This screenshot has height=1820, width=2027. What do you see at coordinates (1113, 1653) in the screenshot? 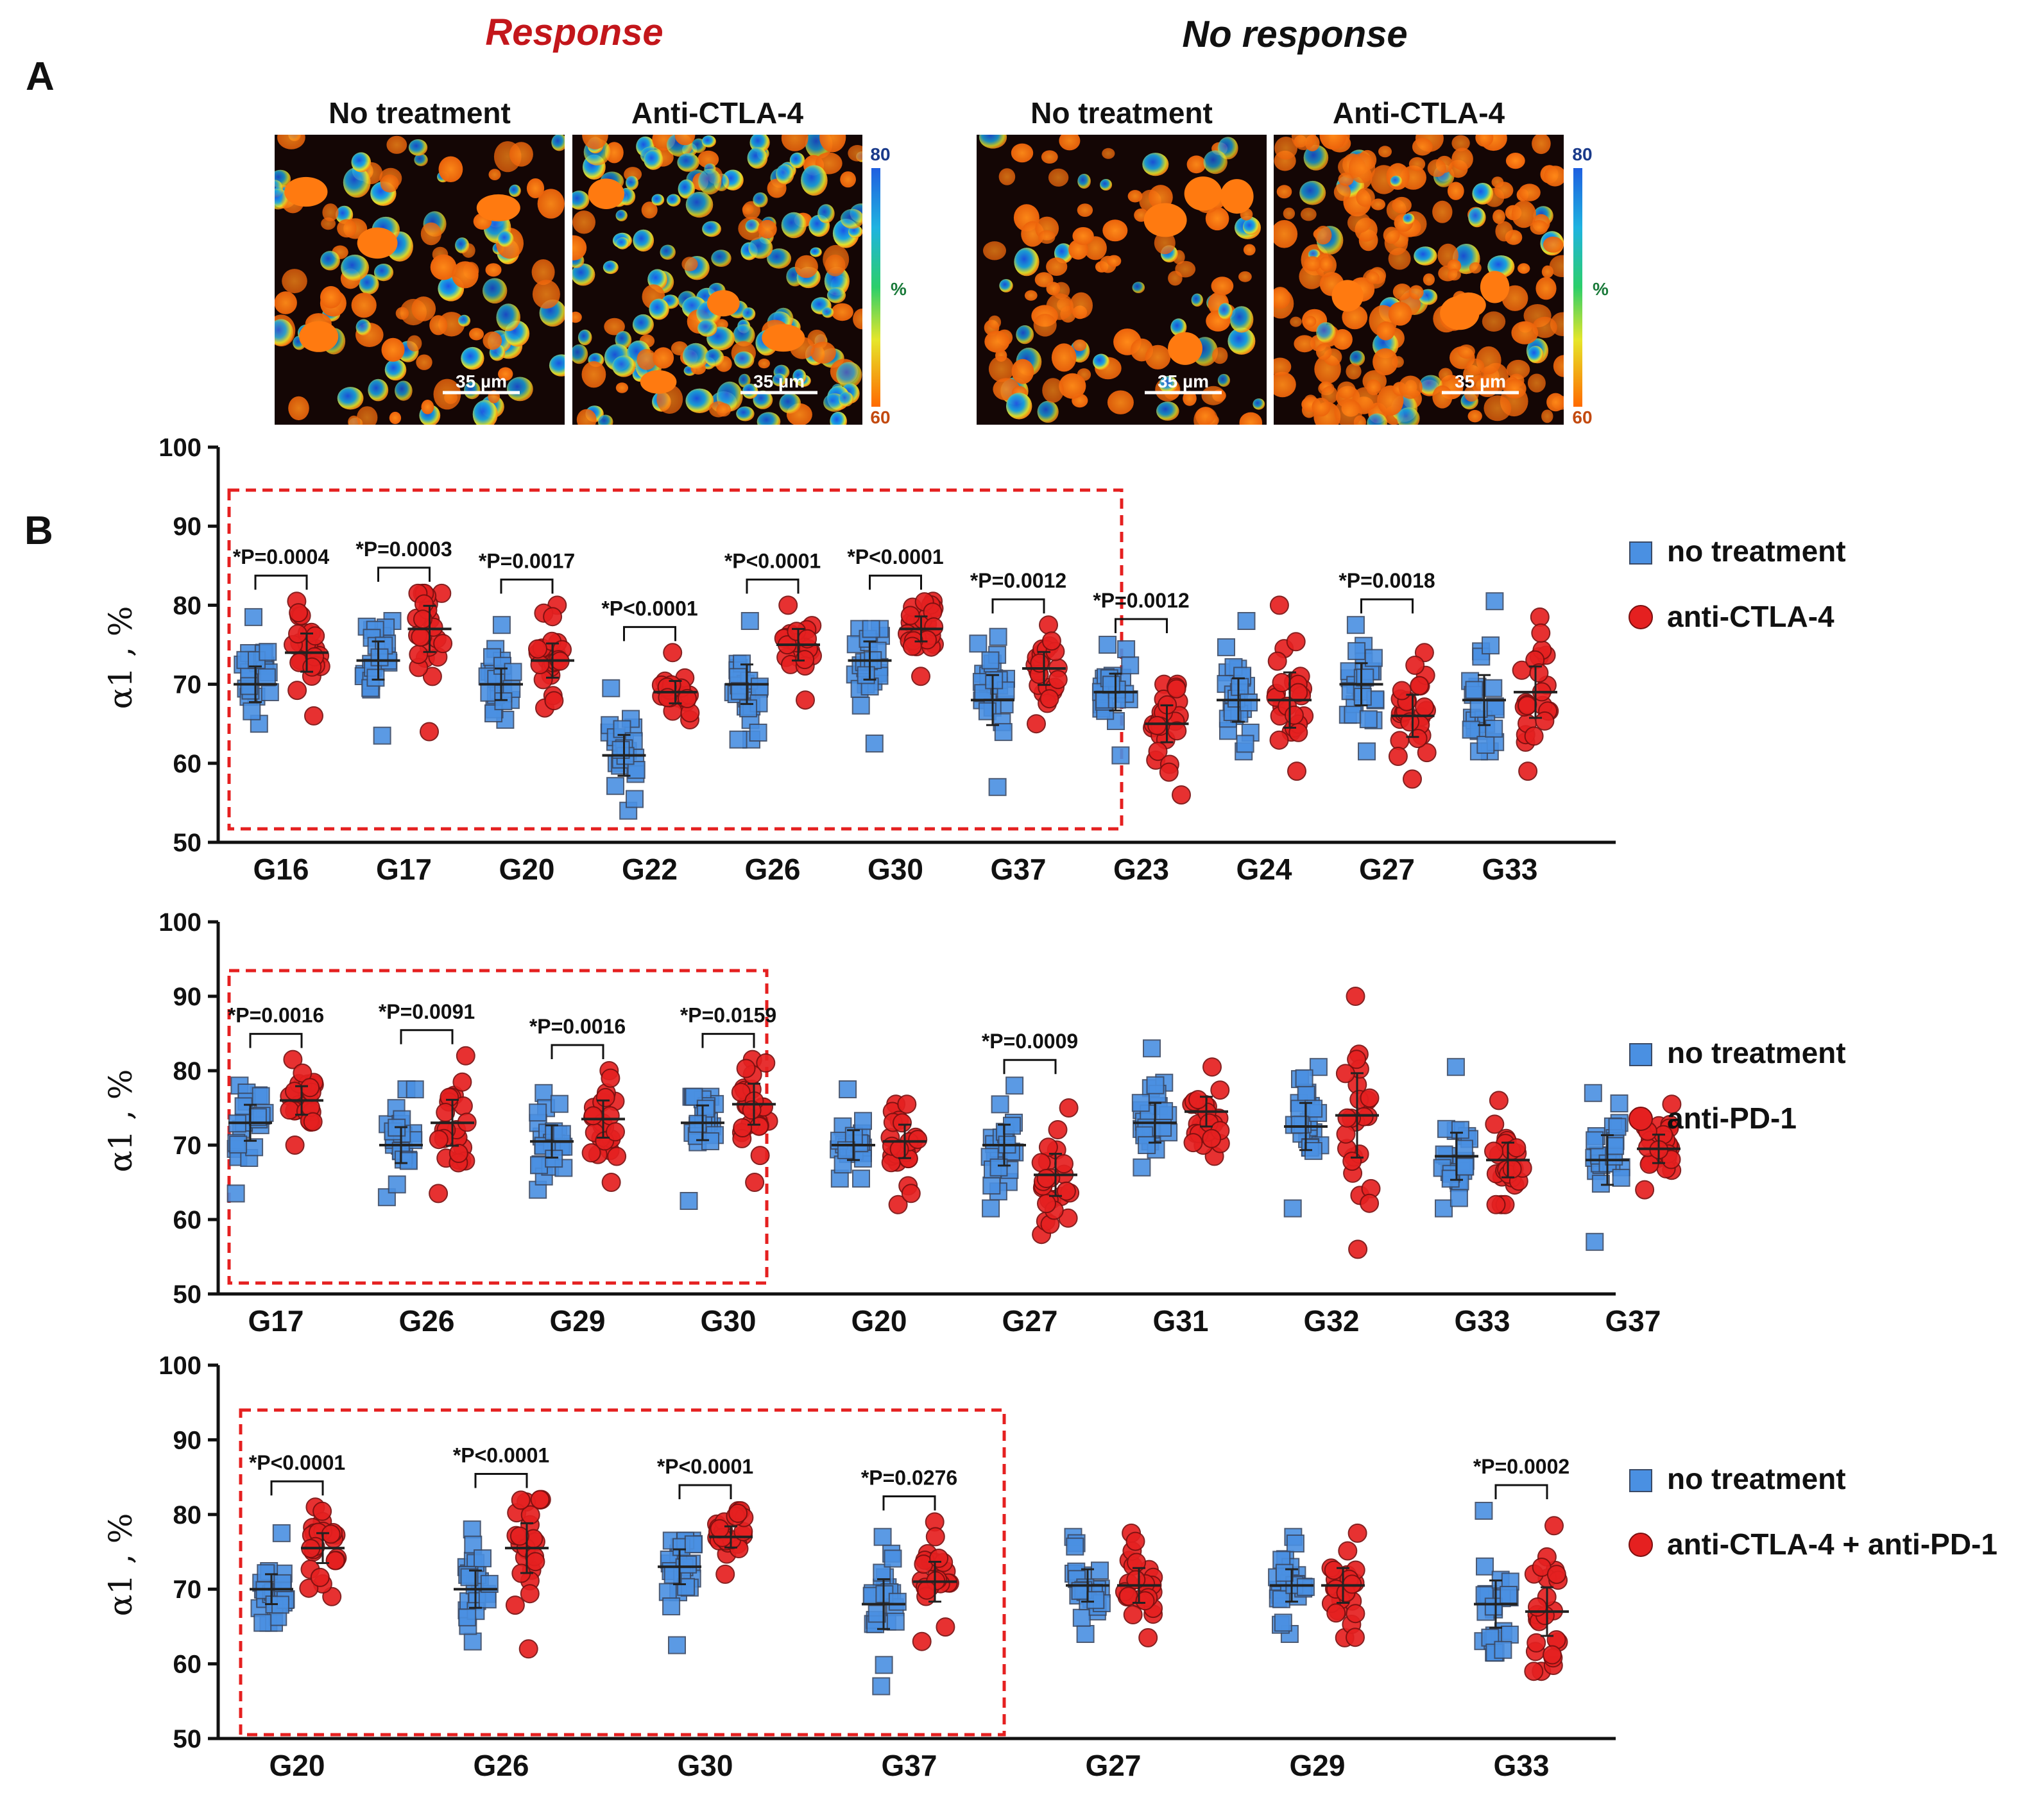
I see `group-G27: G27` at bounding box center [1113, 1653].